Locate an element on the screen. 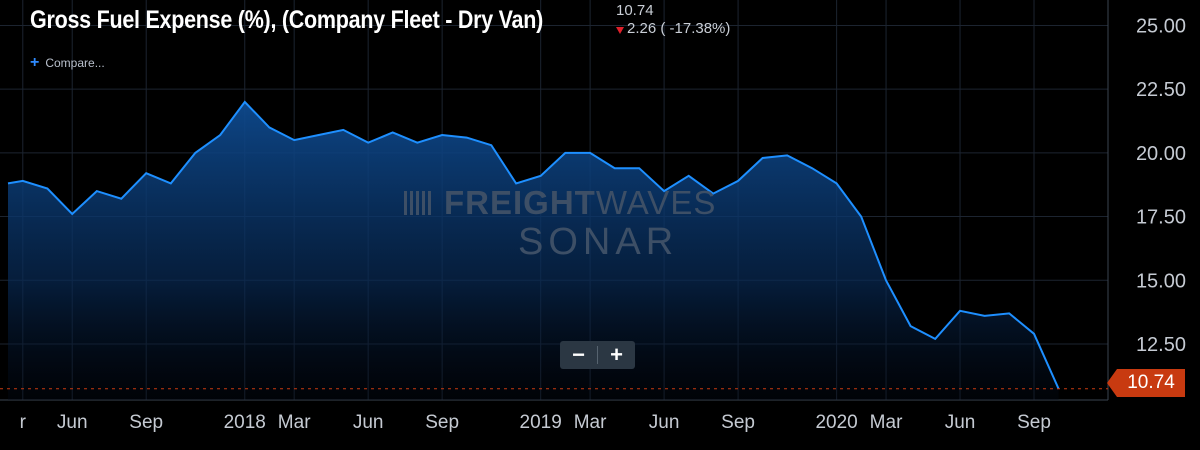 This screenshot has height=450, width=1200. watermark-bold: FREIGHT is located at coordinates (520, 202).